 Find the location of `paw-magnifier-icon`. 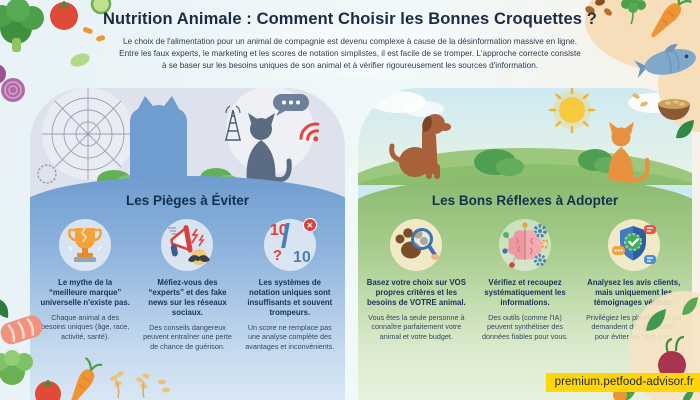

paw-magnifier-icon is located at coordinates (416, 245).